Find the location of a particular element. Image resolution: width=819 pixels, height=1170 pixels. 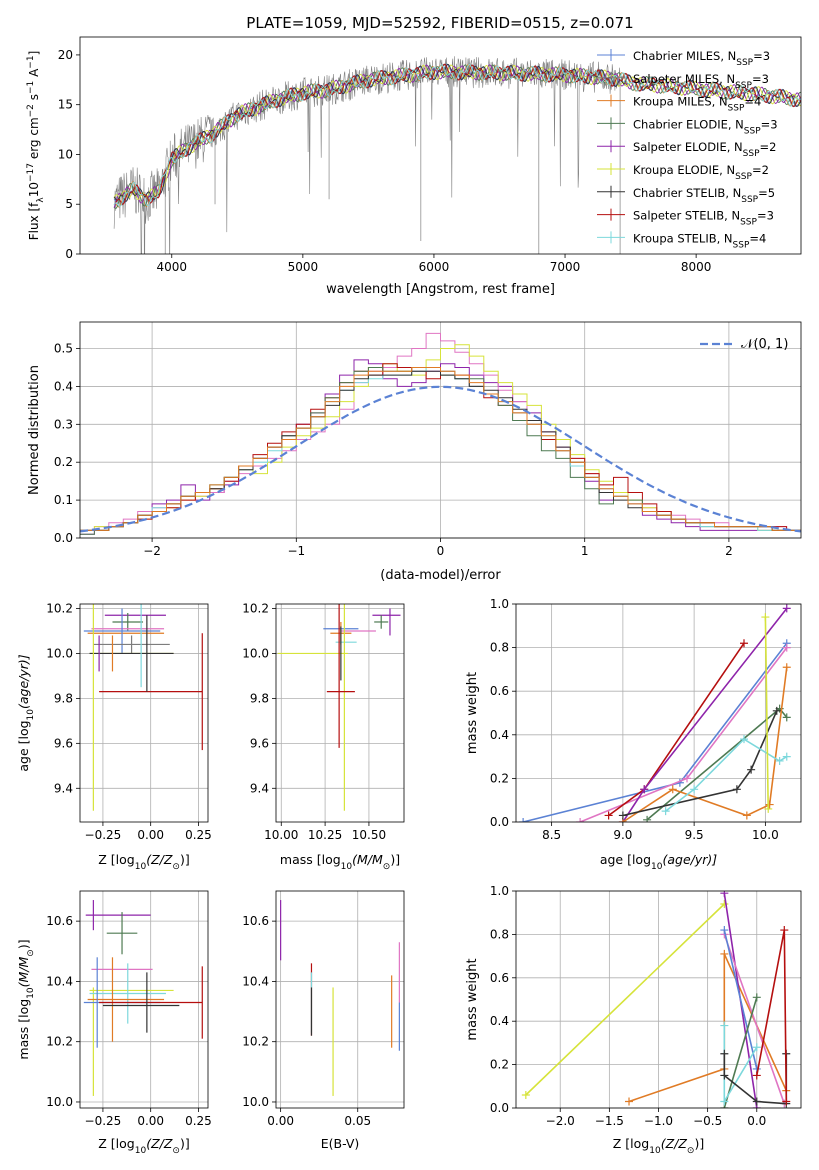

y-axis-label-part: ⊙ is located at coordinates (31, 953).